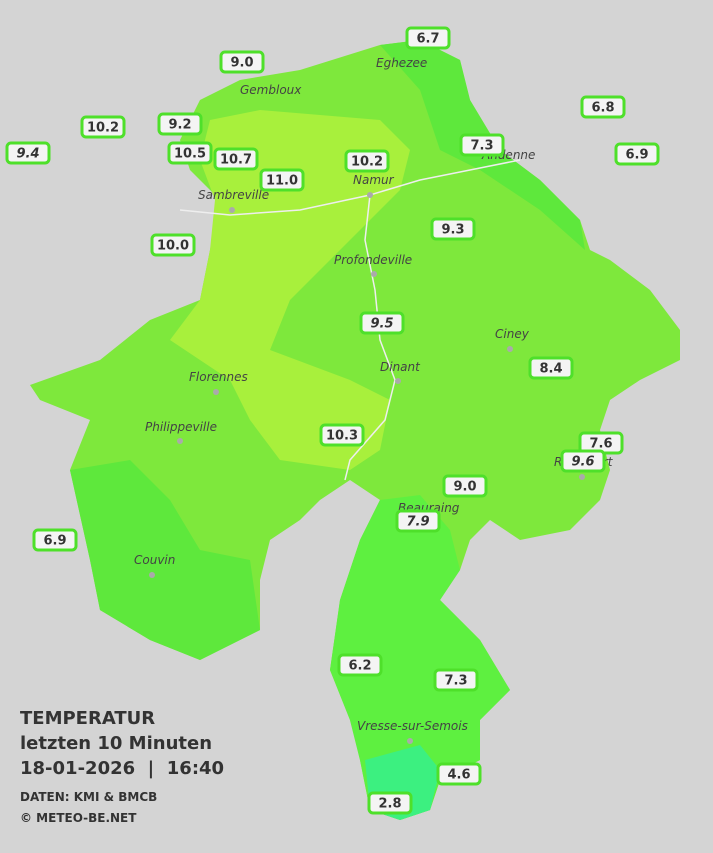  I want to click on station-value: 6.7, so click(427, 39).